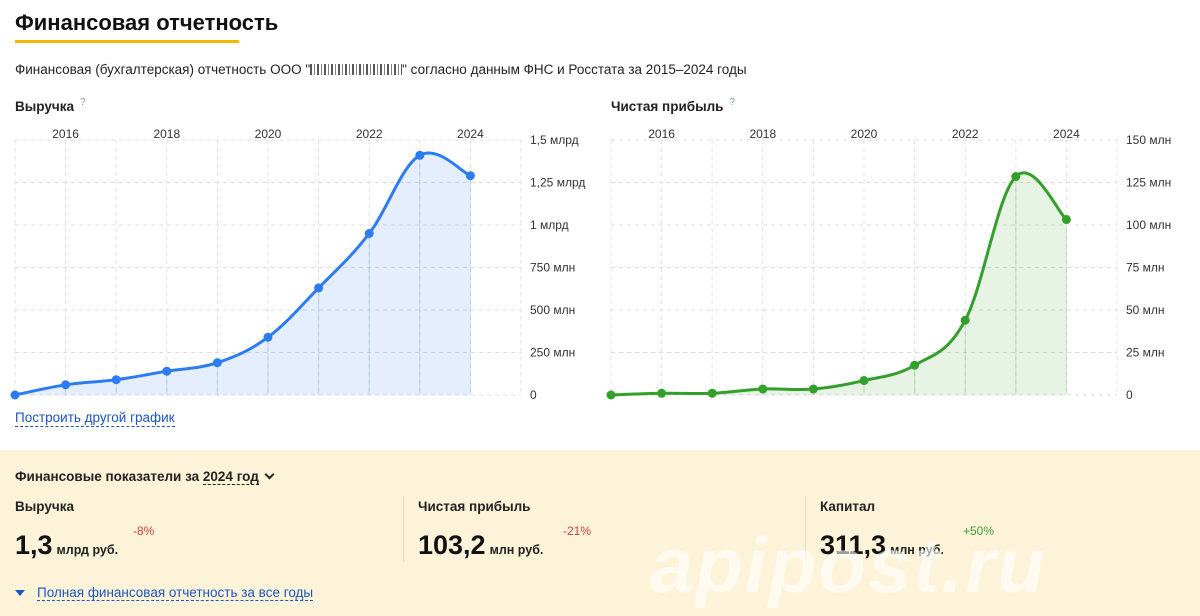 Image resolution: width=1200 pixels, height=616 pixels. Describe the element at coordinates (762, 134) in the screenshot. I see `profit-x-tick: 2018` at that location.